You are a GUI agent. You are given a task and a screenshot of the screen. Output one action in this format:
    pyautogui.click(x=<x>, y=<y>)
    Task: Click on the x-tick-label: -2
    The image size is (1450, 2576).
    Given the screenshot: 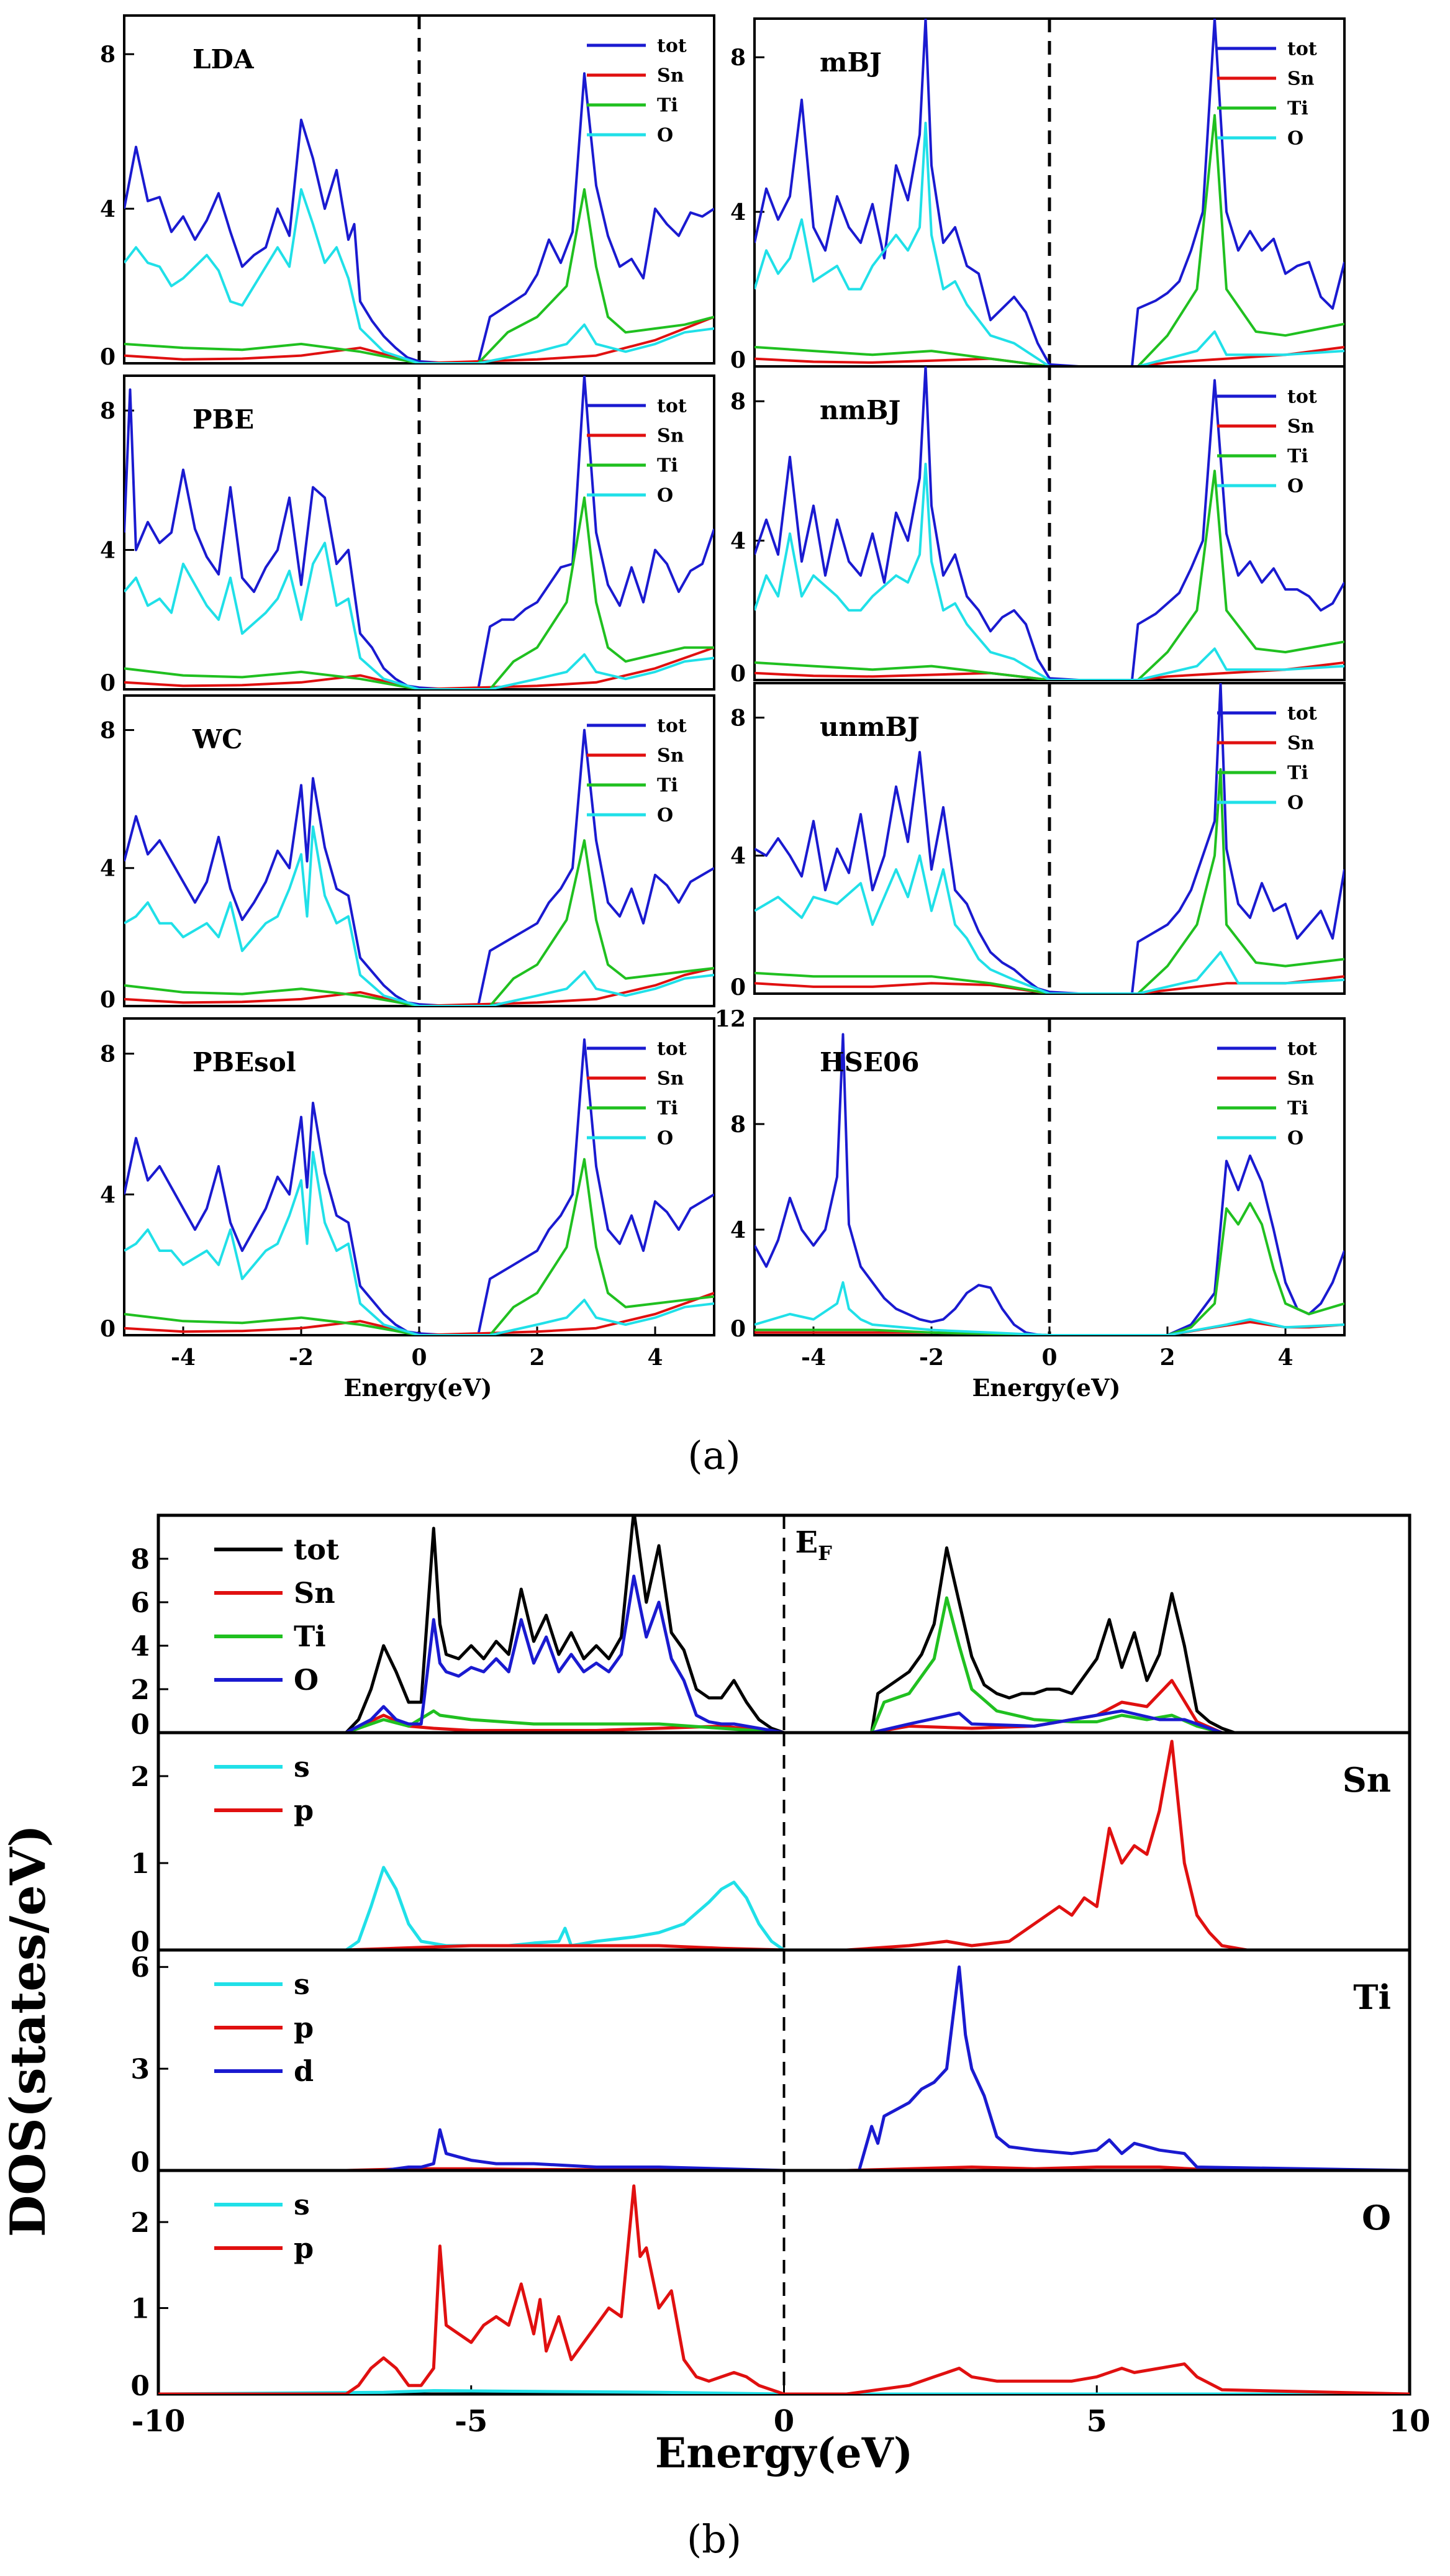 What is the action you would take?
    pyautogui.click(x=931, y=1358)
    